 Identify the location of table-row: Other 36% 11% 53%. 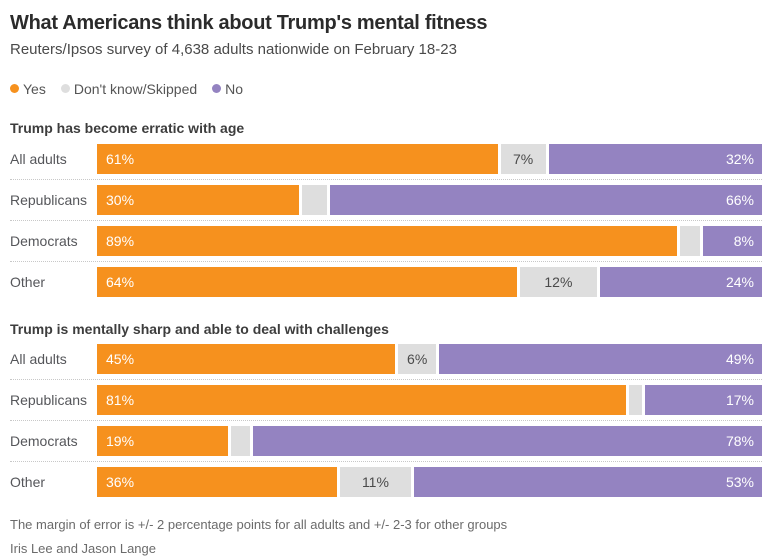
(386, 482).